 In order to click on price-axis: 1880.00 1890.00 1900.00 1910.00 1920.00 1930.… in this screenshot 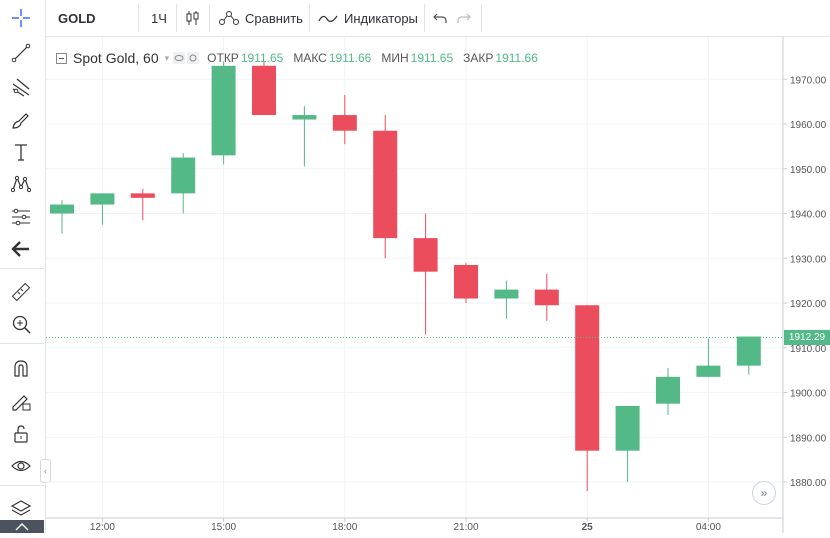, I will do `click(804, 285)`.